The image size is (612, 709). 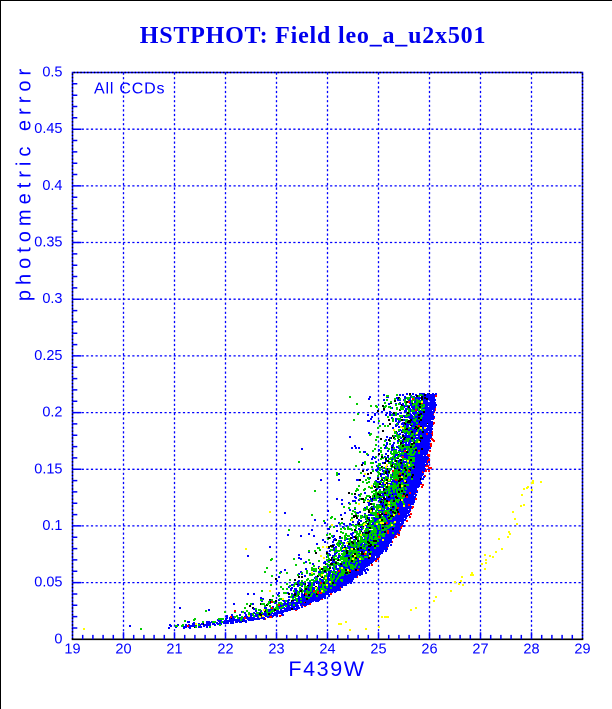 I want to click on svg-text: 0.3, so click(x=52, y=299).